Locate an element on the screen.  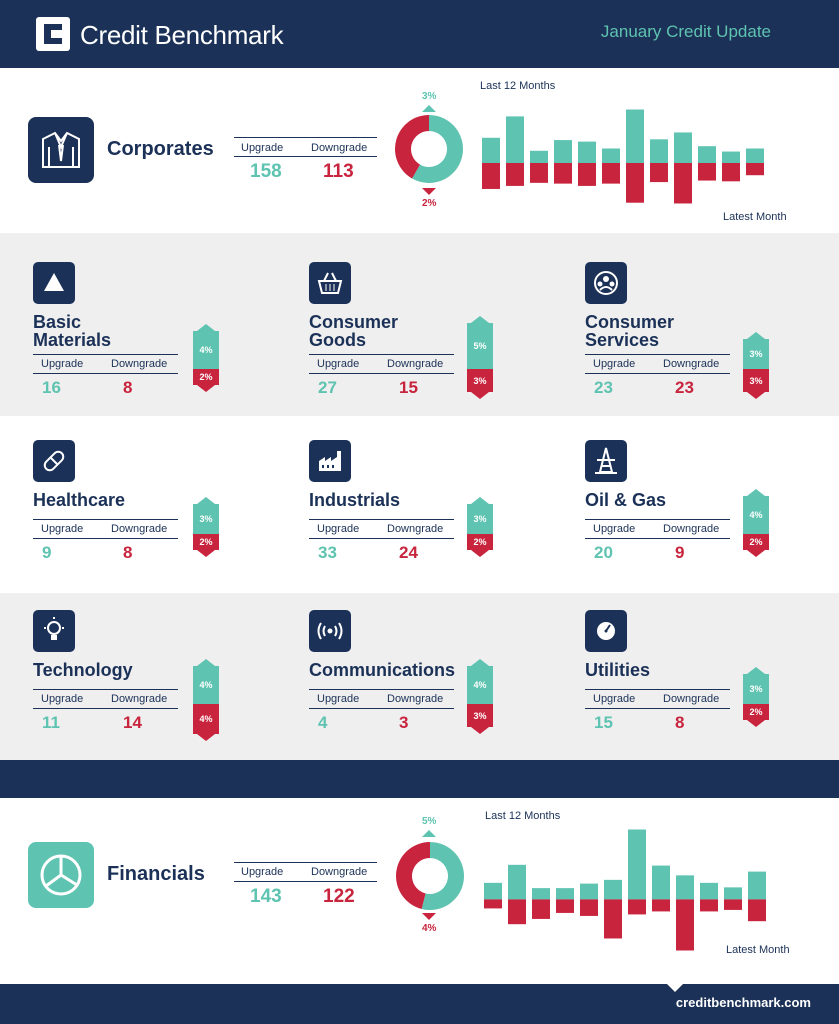
industry-title: Utilities is located at coordinates (617, 670).